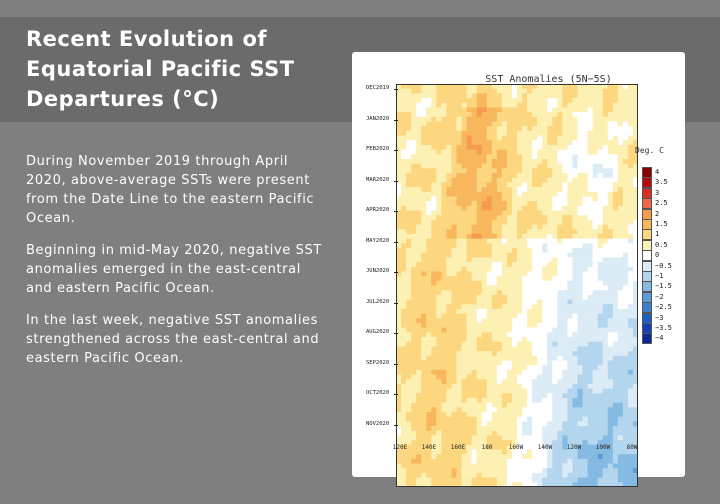 The image size is (720, 504). Describe the element at coordinates (378, 393) in the screenshot. I see `y-axis-label: OCT2020` at that location.